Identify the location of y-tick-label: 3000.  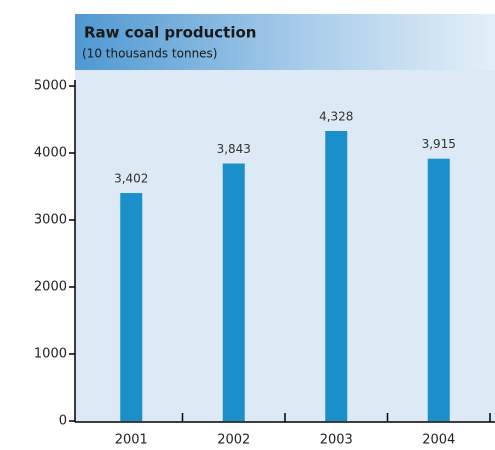
(50, 220).